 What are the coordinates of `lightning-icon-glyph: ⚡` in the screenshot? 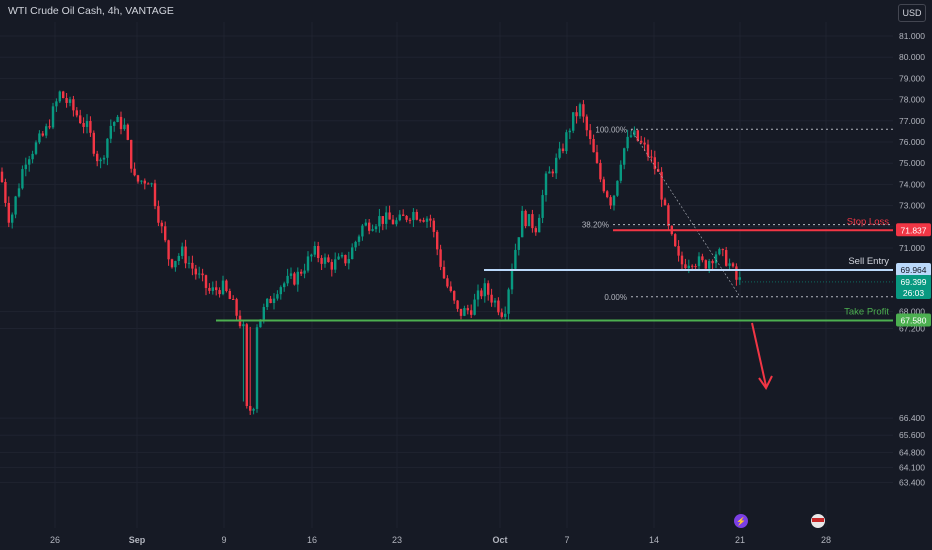 It's located at (741, 521).